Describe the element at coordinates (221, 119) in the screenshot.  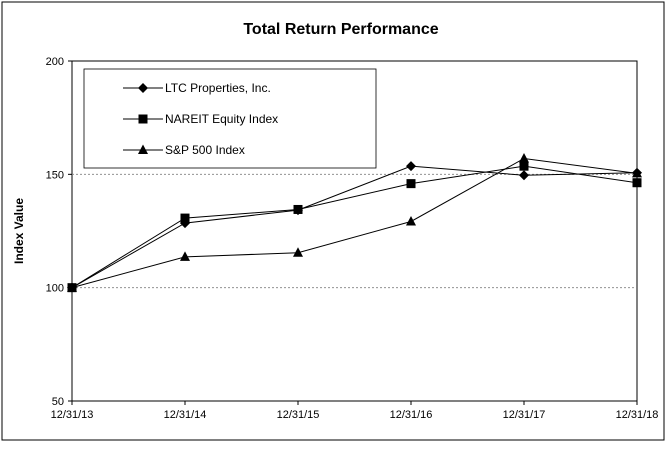
I see `legend-label: NAREIT Equity Index` at that location.